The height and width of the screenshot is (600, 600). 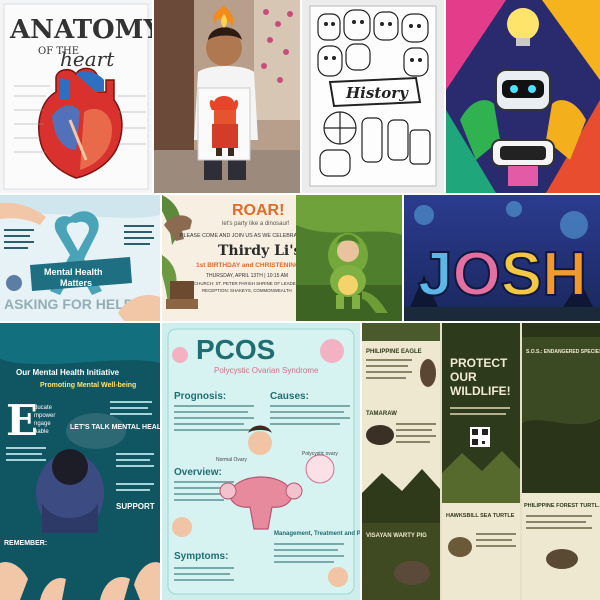 I want to click on panel1-subtitle: TAMARAW, so click(x=381, y=414).